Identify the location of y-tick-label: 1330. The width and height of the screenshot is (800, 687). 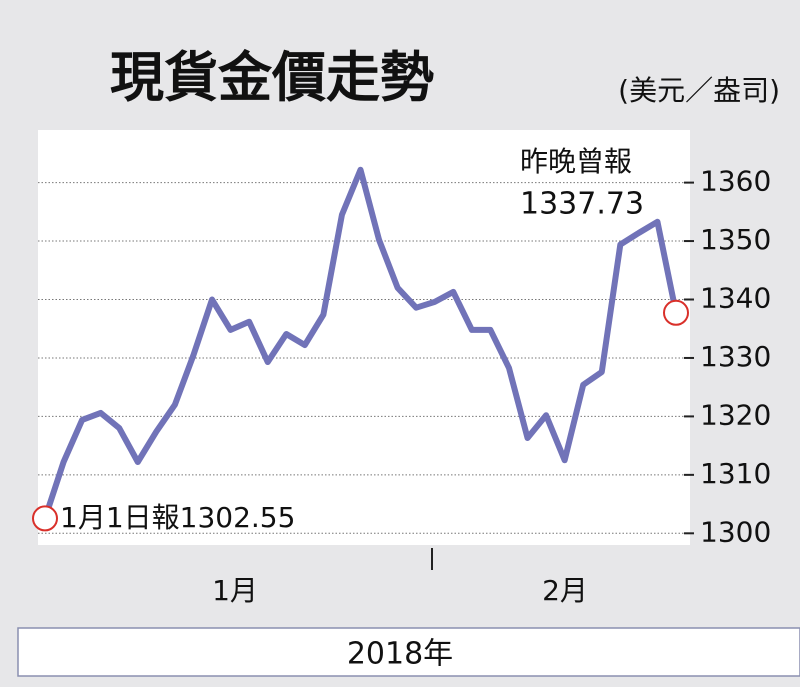
(735, 356).